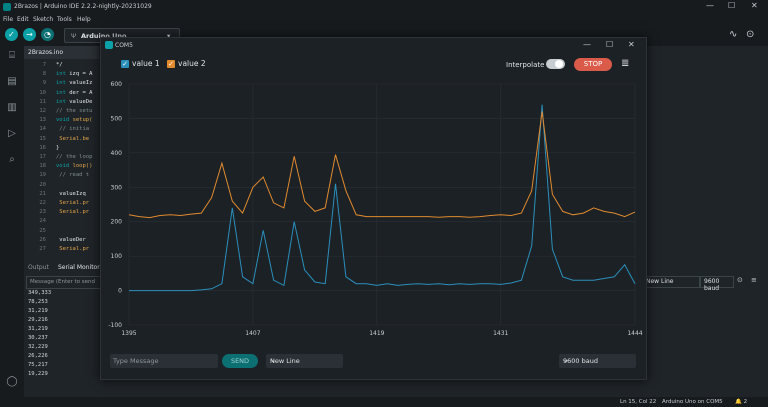 The width and height of the screenshot is (768, 407). I want to click on serial-line: 32,229, so click(38, 347).